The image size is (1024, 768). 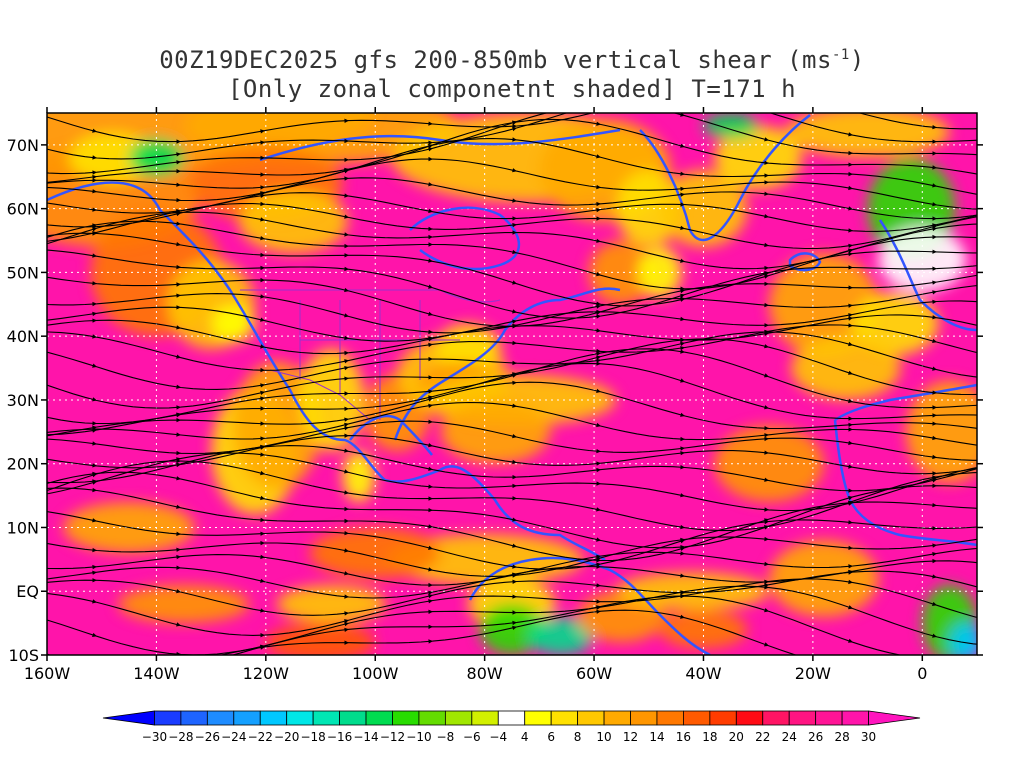 What do you see at coordinates (365, 737) in the screenshot?
I see `colorbar-label: −14` at bounding box center [365, 737].